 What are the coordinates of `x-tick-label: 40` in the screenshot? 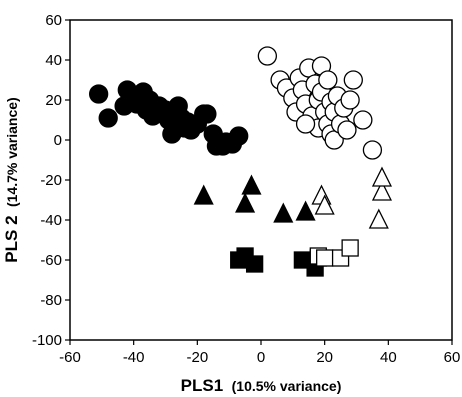 It's located at (388, 357).